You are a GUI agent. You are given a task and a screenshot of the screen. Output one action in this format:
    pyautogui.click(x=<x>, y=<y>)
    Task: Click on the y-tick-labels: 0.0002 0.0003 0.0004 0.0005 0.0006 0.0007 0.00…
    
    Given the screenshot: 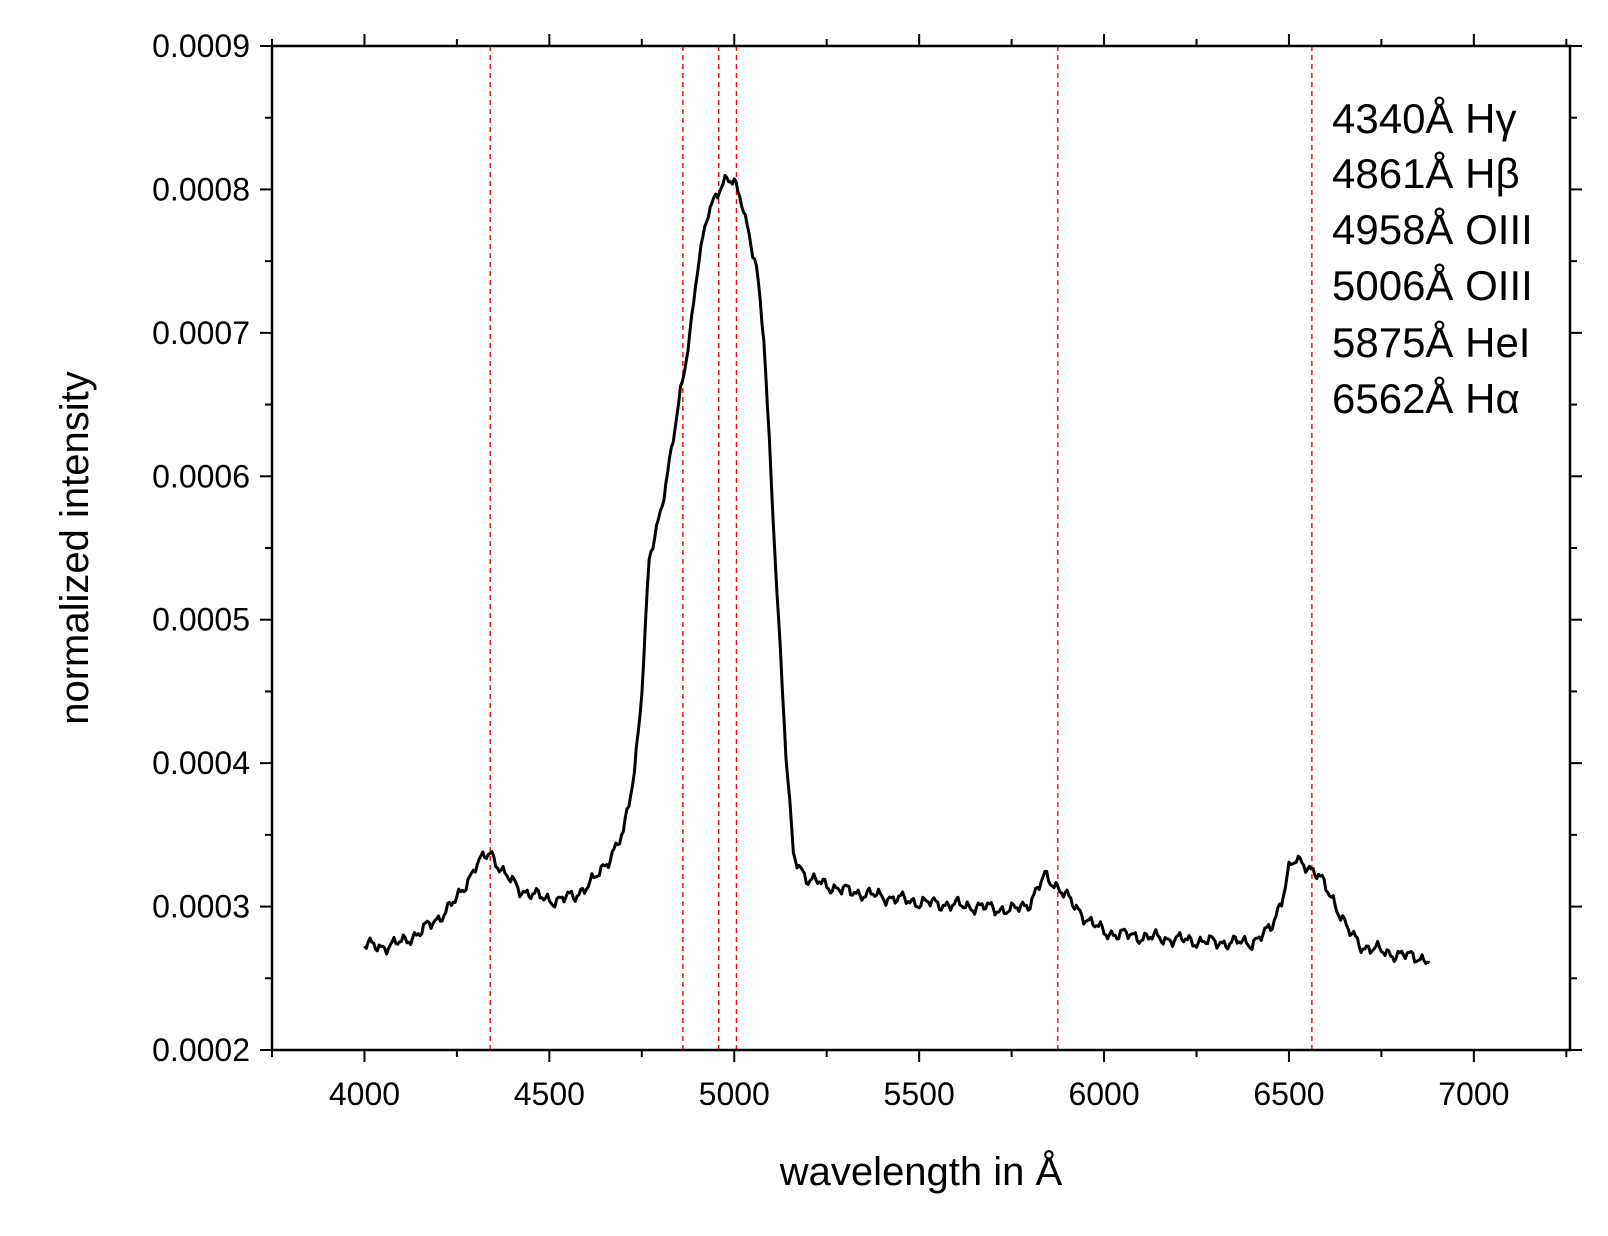 What is the action you would take?
    pyautogui.click(x=201, y=548)
    